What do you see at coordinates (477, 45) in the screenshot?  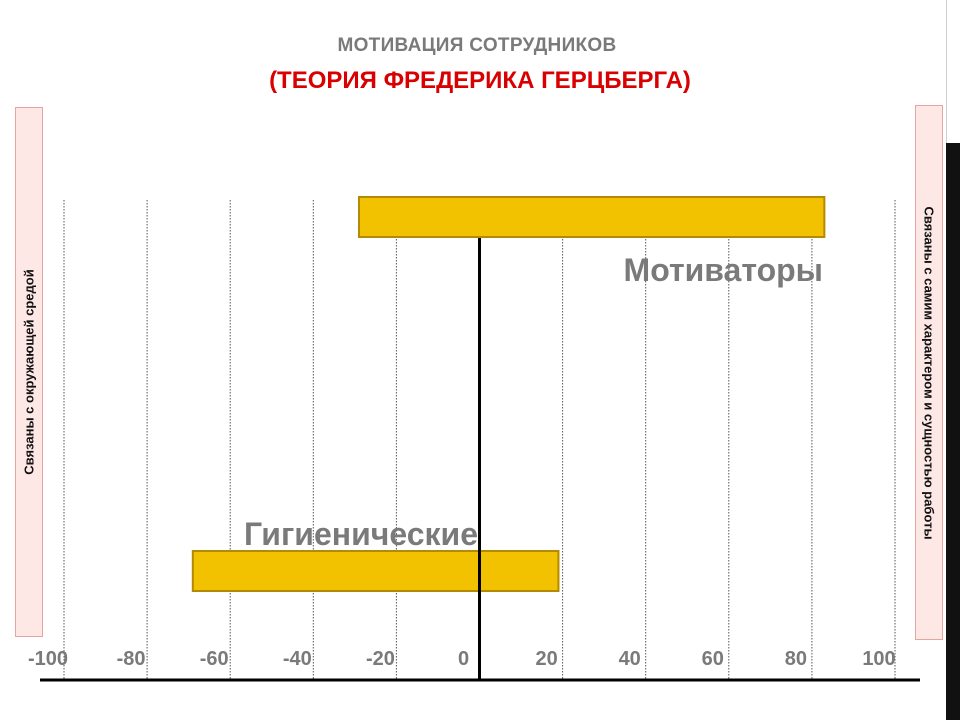 I see `slide-title: МОТИВАЦИЯ СОТРУДНИКОВ` at bounding box center [477, 45].